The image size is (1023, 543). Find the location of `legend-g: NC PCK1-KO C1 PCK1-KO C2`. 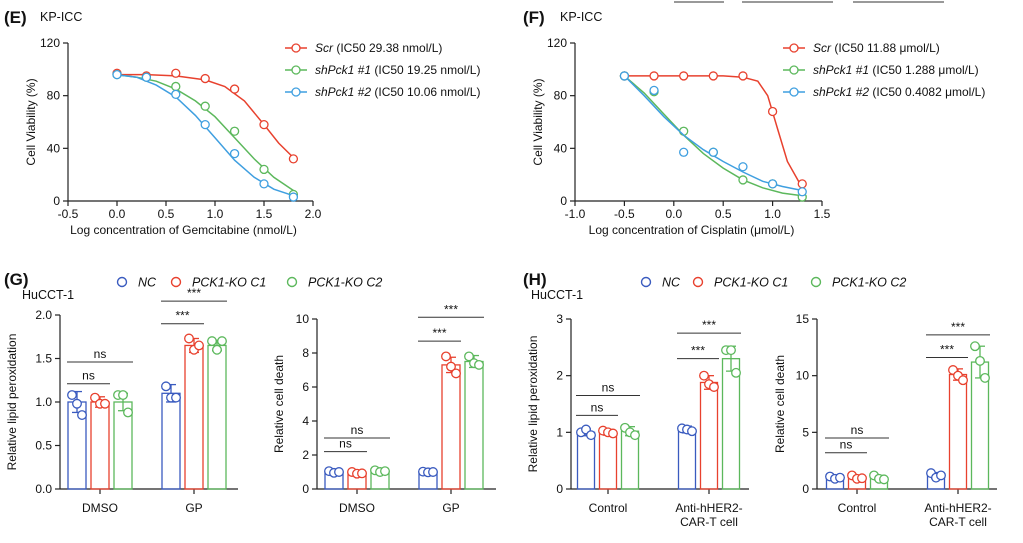

legend-g: NC PCK1-KO C1 PCK1-KO C2 is located at coordinates (249, 283).